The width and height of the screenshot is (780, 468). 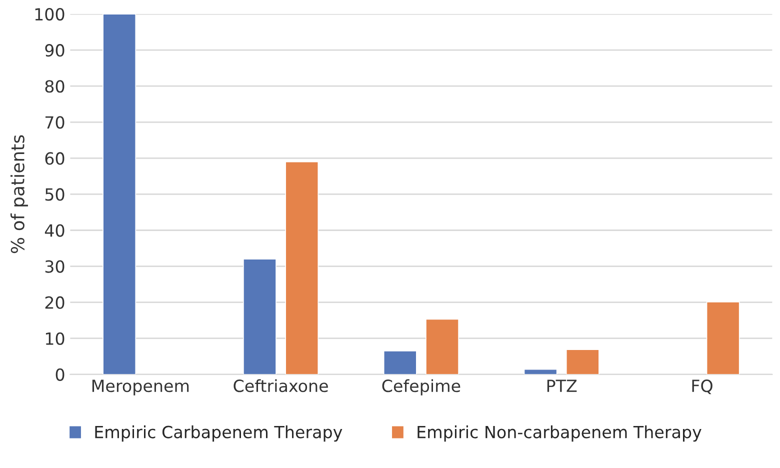 I want to click on x-tick-label: Cefepime, so click(x=421, y=387).